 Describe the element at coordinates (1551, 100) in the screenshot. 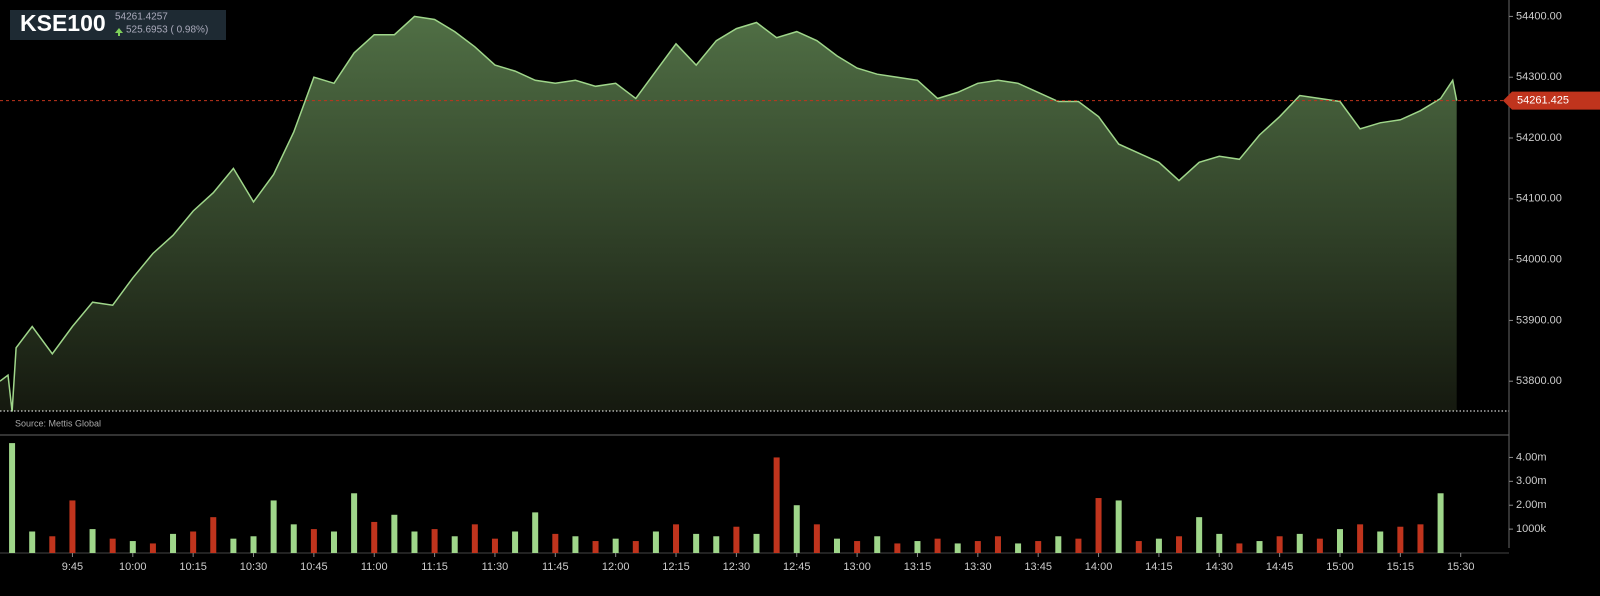

I see `price-tag` at that location.